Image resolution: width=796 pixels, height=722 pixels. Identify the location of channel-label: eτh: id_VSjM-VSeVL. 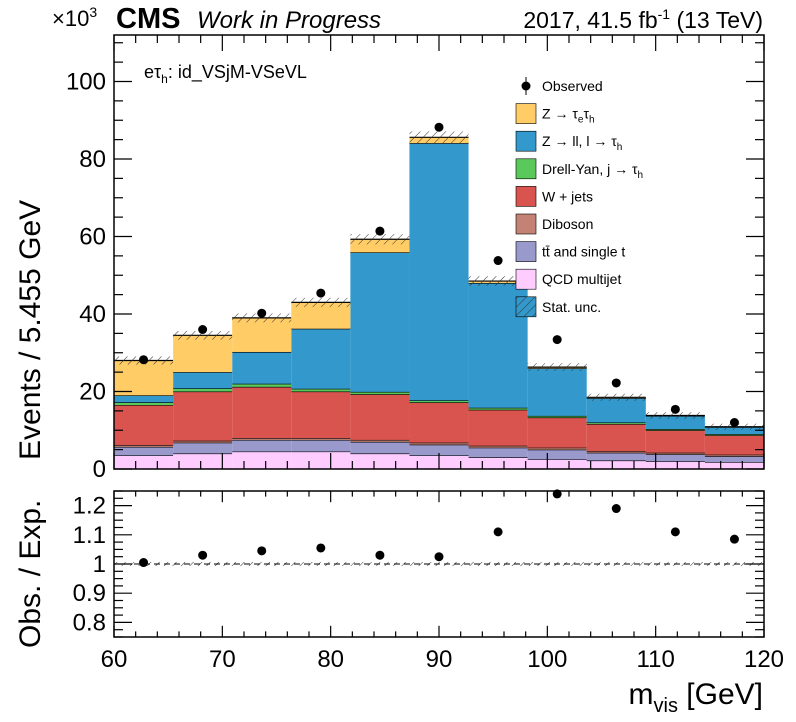
(225, 74).